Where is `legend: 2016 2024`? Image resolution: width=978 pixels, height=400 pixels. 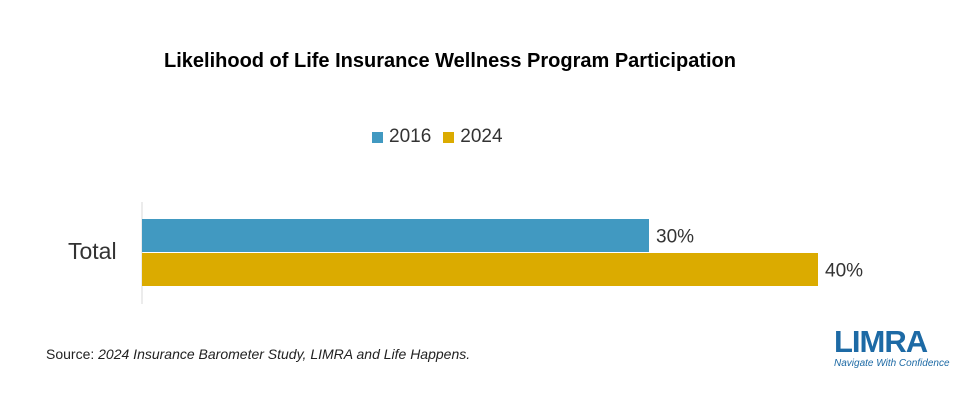
legend: 2016 2024 is located at coordinates (437, 137).